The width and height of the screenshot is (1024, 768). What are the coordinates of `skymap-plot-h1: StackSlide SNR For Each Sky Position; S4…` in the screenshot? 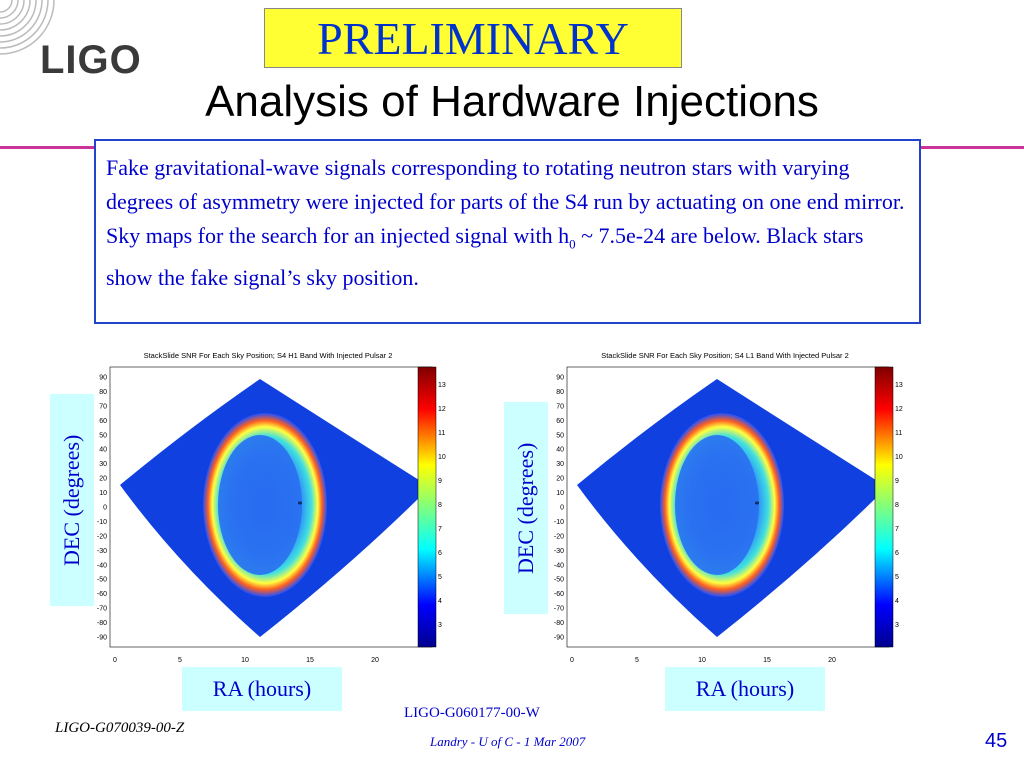 It's located at (268, 505).